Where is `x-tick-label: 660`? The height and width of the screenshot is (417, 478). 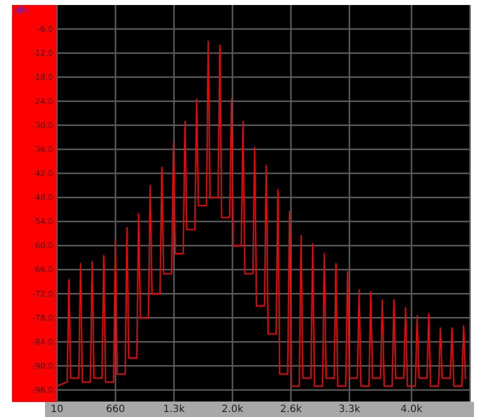 x-tick-label: 660 is located at coordinates (116, 410).